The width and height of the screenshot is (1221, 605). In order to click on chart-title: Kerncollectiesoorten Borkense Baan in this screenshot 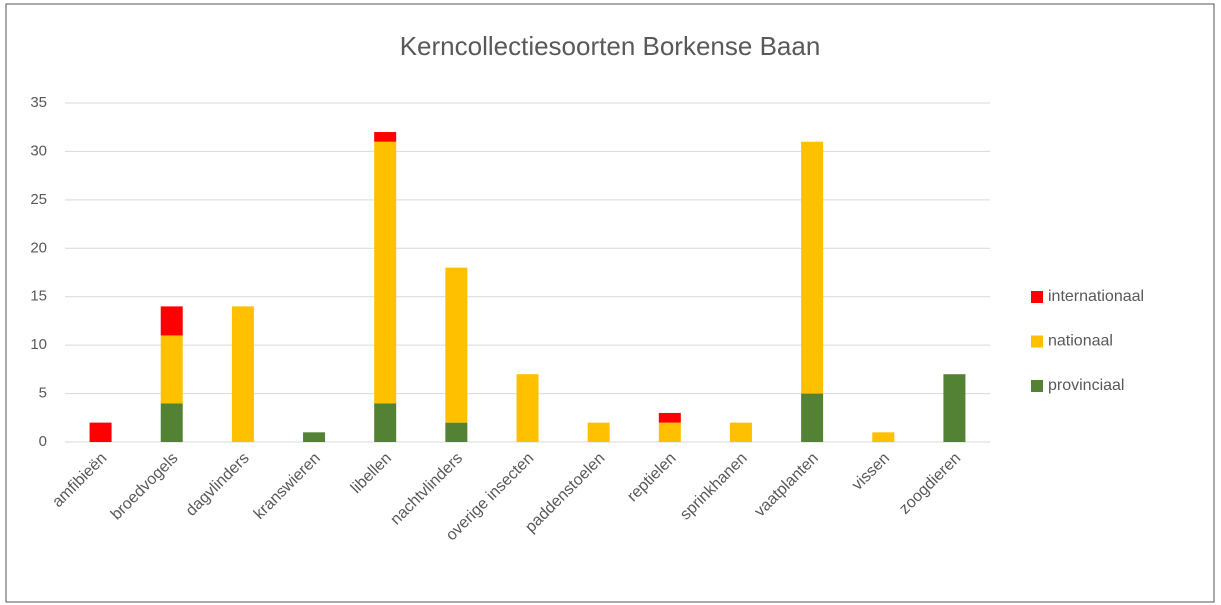, I will do `click(610, 46)`.